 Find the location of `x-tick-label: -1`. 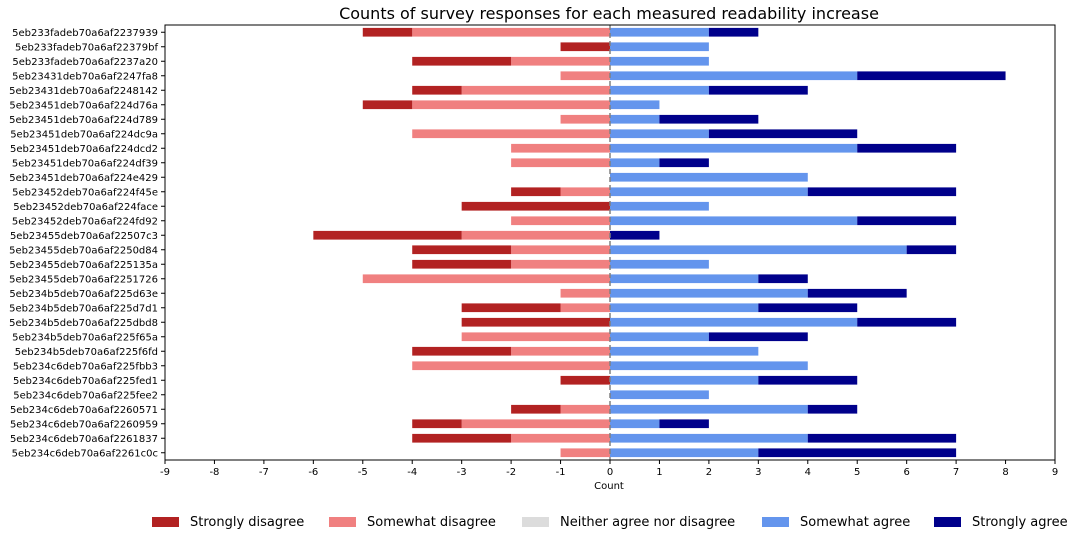

x-tick-label: -1 is located at coordinates (561, 472).